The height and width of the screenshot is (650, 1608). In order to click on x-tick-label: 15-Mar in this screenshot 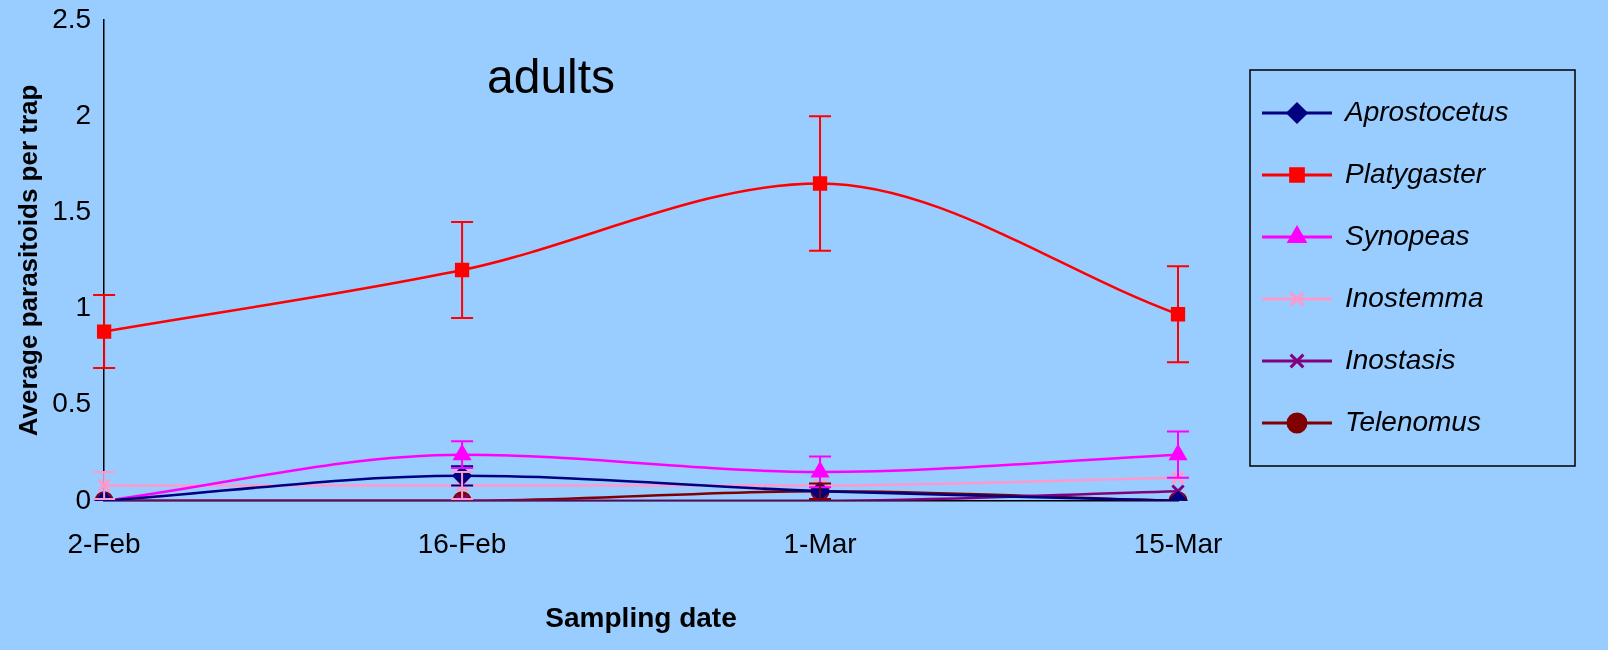, I will do `click(1178, 544)`.